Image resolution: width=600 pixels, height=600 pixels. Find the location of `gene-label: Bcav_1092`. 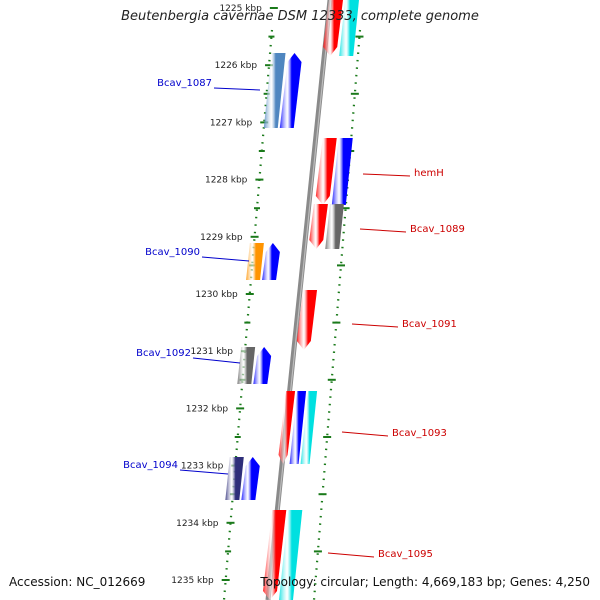

gene-label: Bcav_1092 is located at coordinates (163, 353).